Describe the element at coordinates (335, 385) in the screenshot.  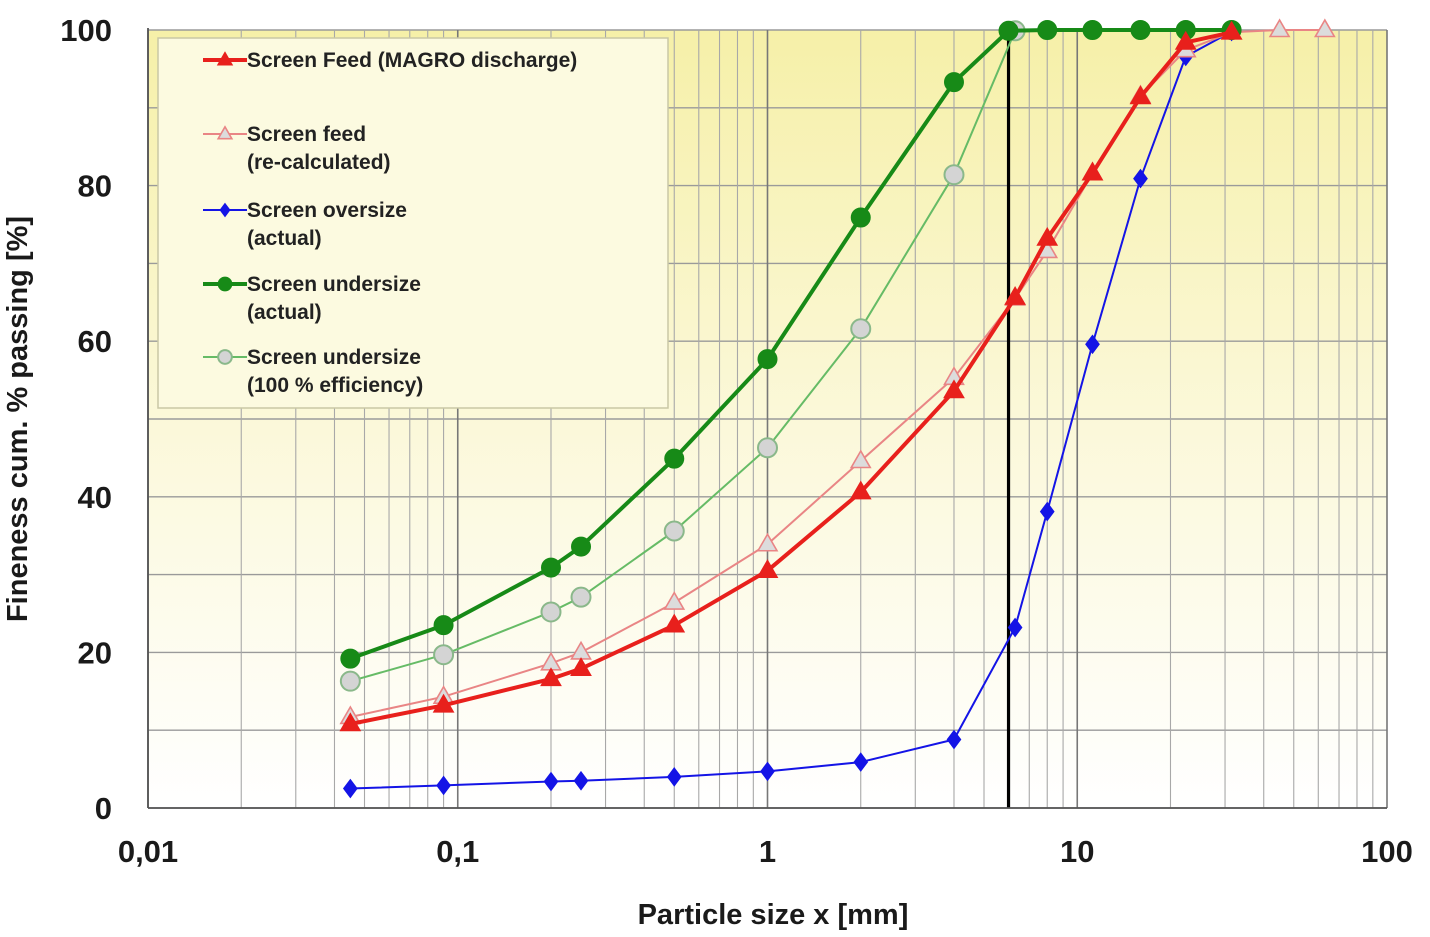
I see `legend-label: (100 % efficiency)` at that location.